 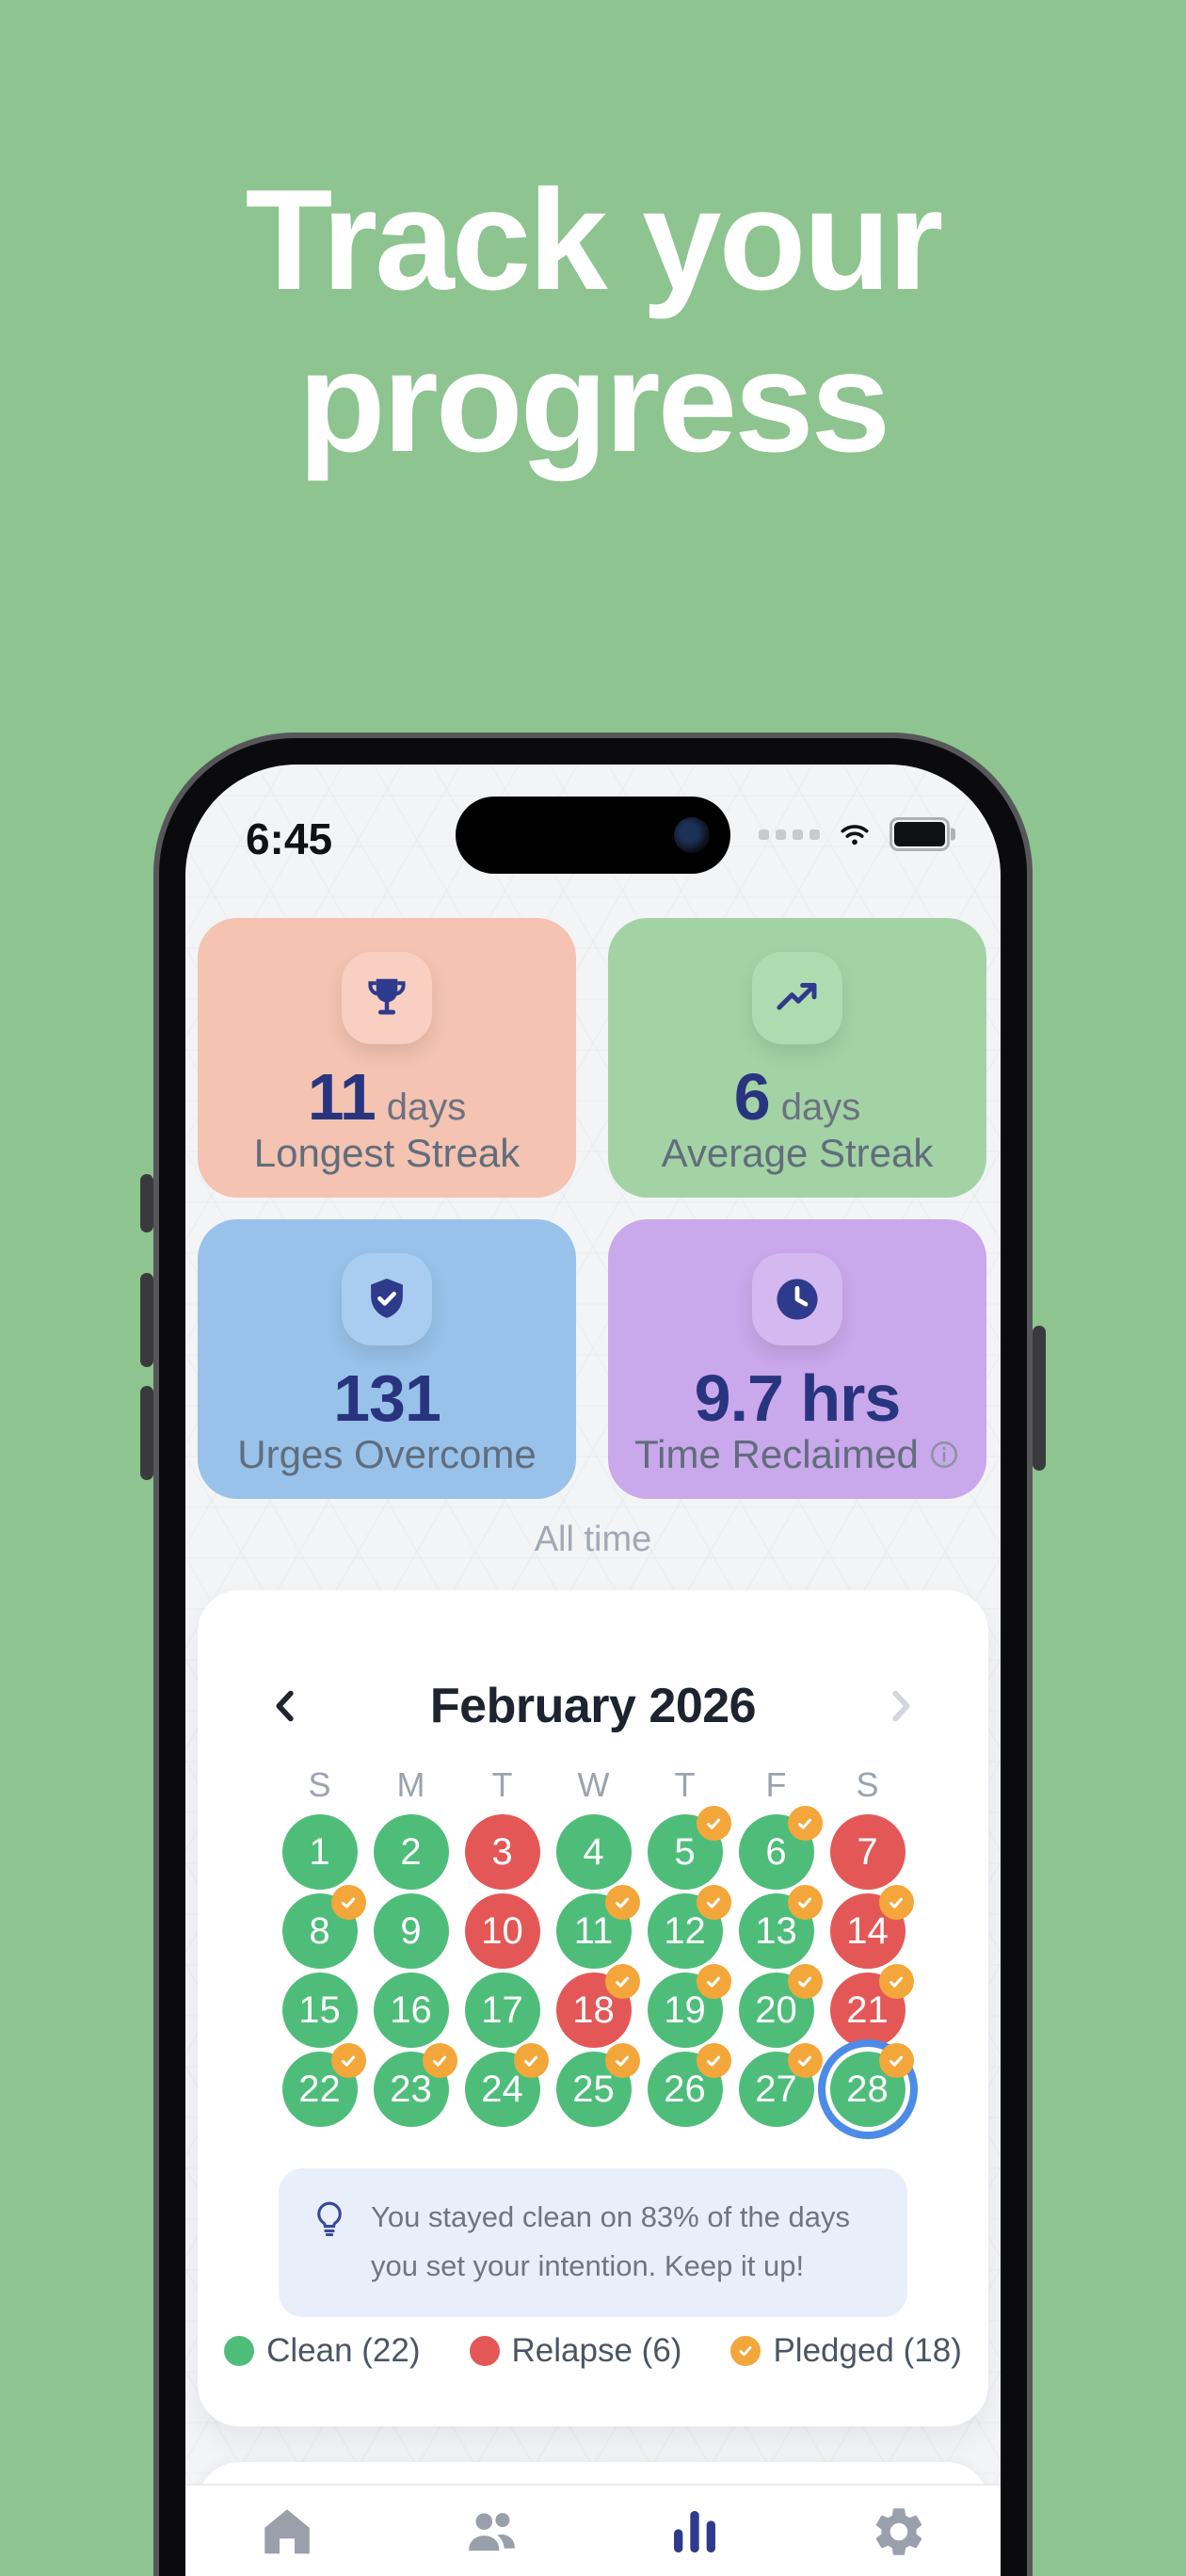 I want to click on legend-item: Clean (22), so click(x=322, y=2351).